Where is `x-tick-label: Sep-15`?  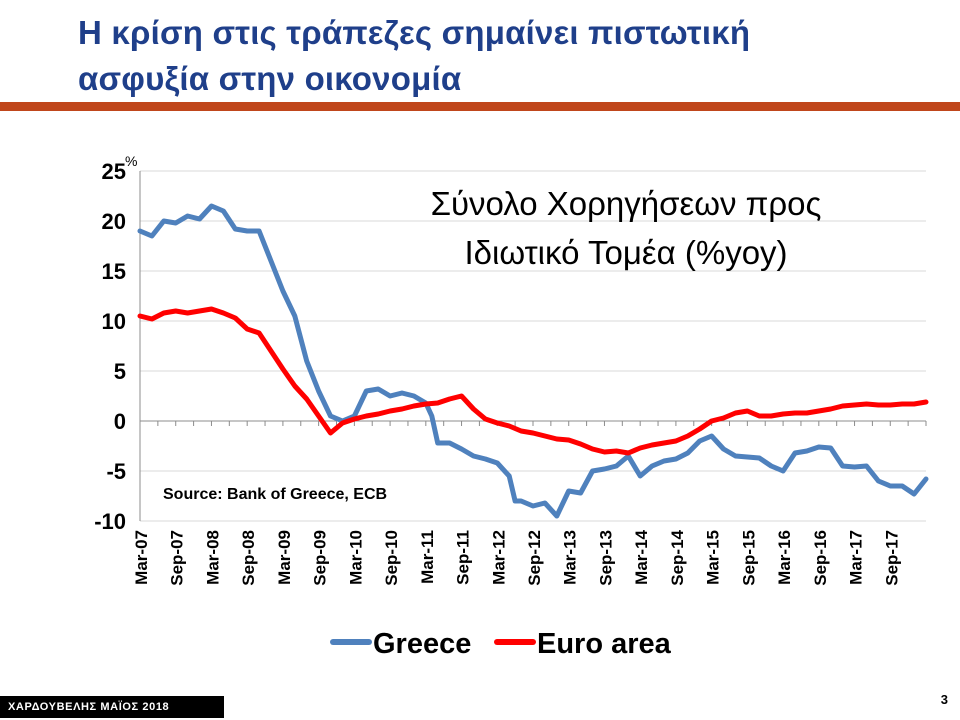
x-tick-label: Sep-15 is located at coordinates (748, 558).